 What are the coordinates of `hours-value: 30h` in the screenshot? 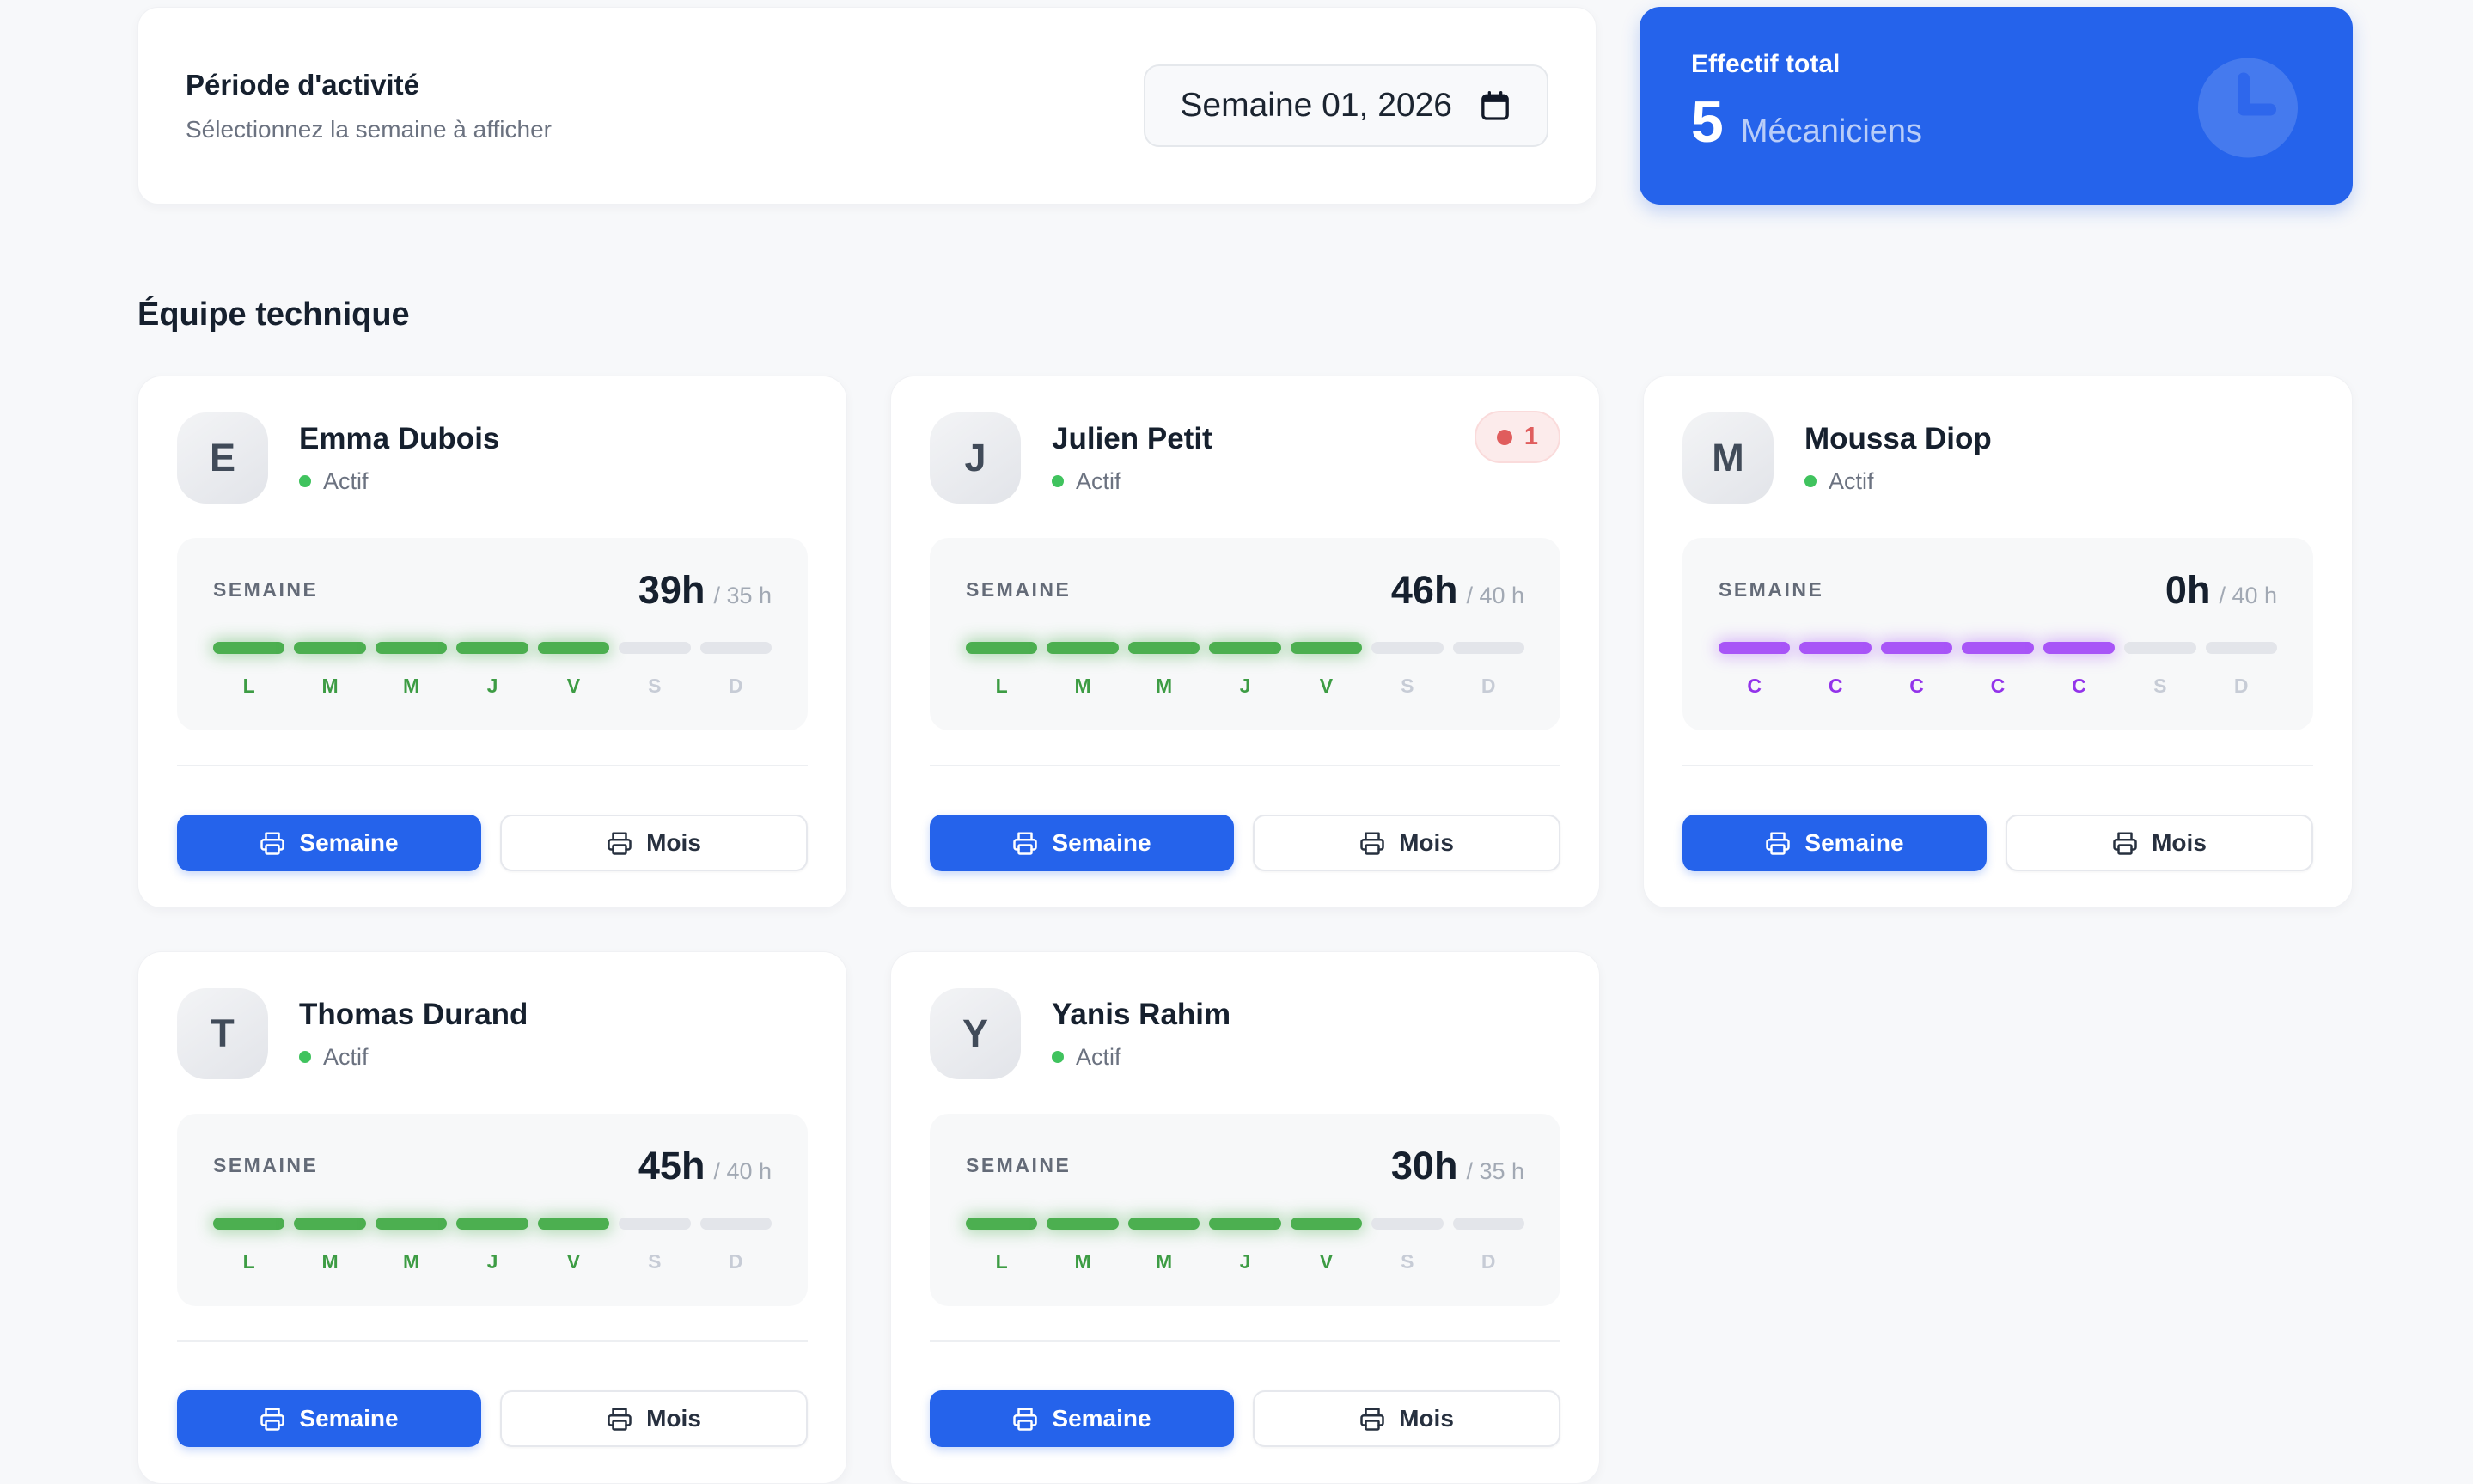 It's located at (1424, 1166).